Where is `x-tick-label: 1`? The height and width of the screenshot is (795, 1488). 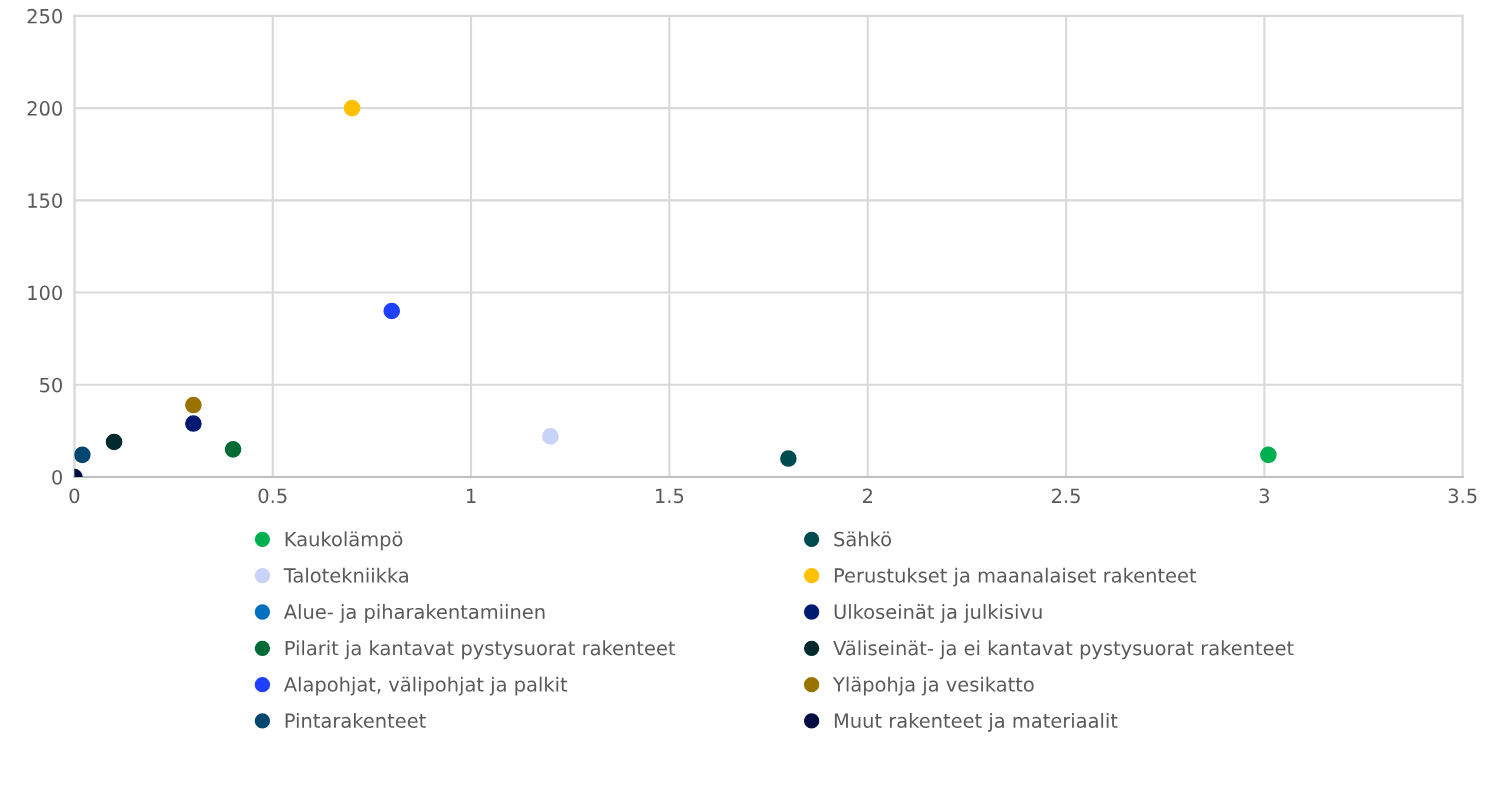
x-tick-label: 1 is located at coordinates (471, 495).